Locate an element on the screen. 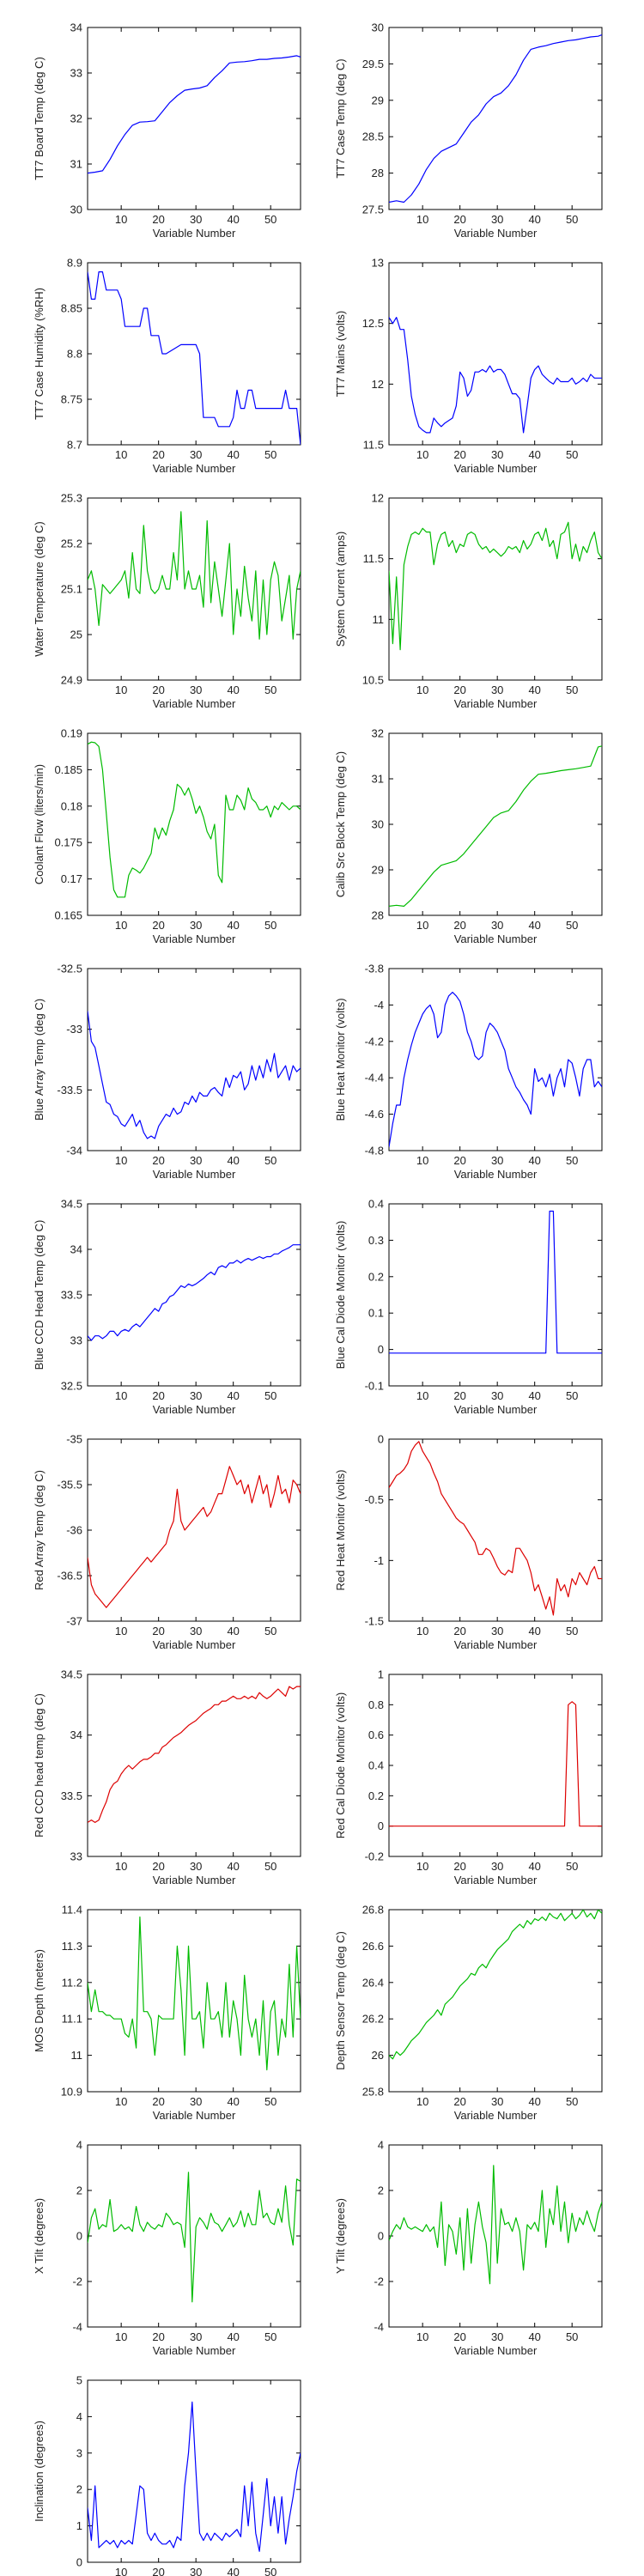 The height and width of the screenshot is (2576, 644). y-tick-label: -0.5 is located at coordinates (375, 1499).